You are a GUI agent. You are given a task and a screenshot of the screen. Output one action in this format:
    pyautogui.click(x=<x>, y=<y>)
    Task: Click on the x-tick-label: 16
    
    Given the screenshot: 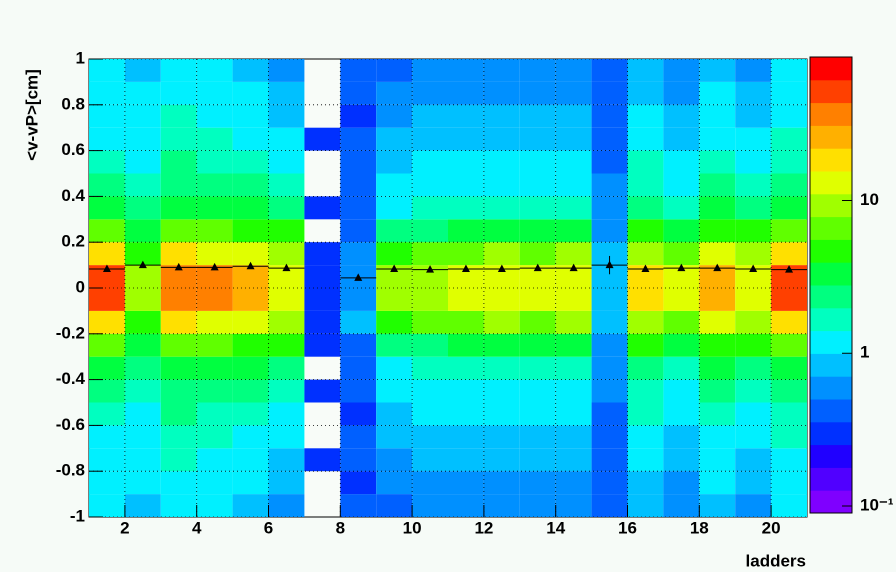 What is the action you would take?
    pyautogui.click(x=627, y=527)
    